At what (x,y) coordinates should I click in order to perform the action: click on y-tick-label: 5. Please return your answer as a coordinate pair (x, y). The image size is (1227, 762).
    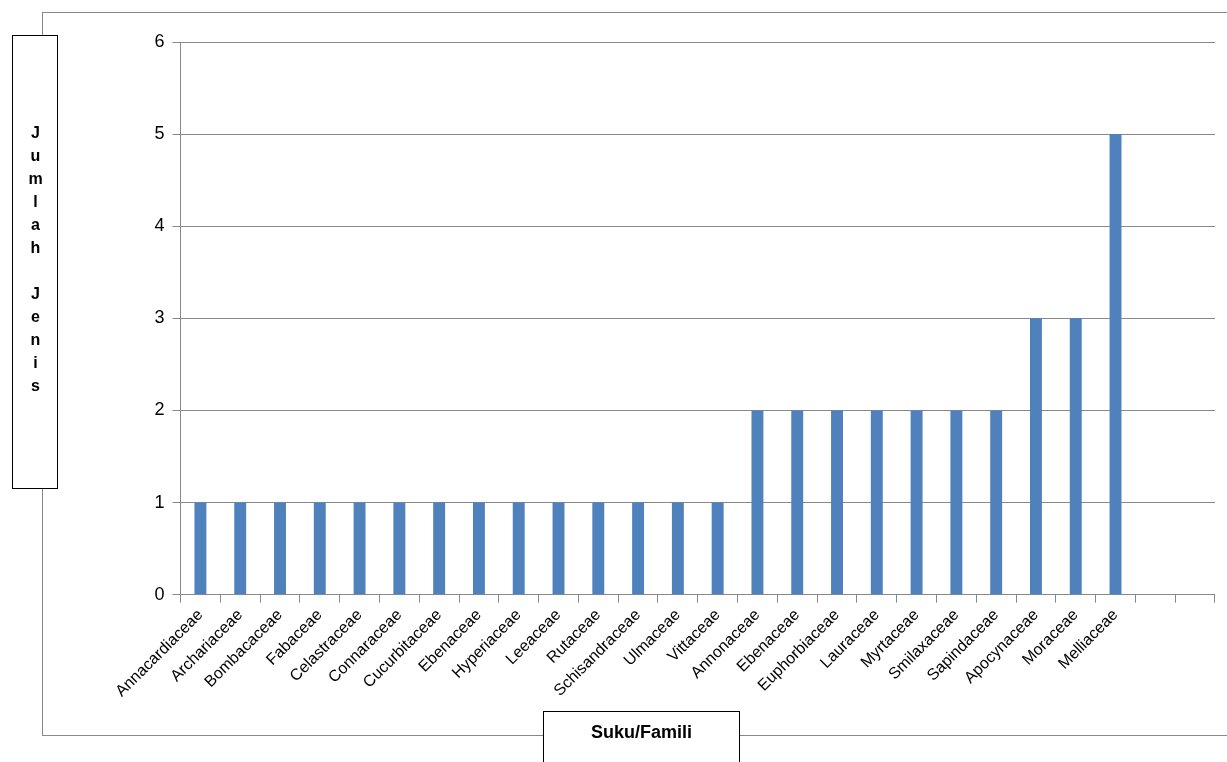
    Looking at the image, I should click on (159, 133).